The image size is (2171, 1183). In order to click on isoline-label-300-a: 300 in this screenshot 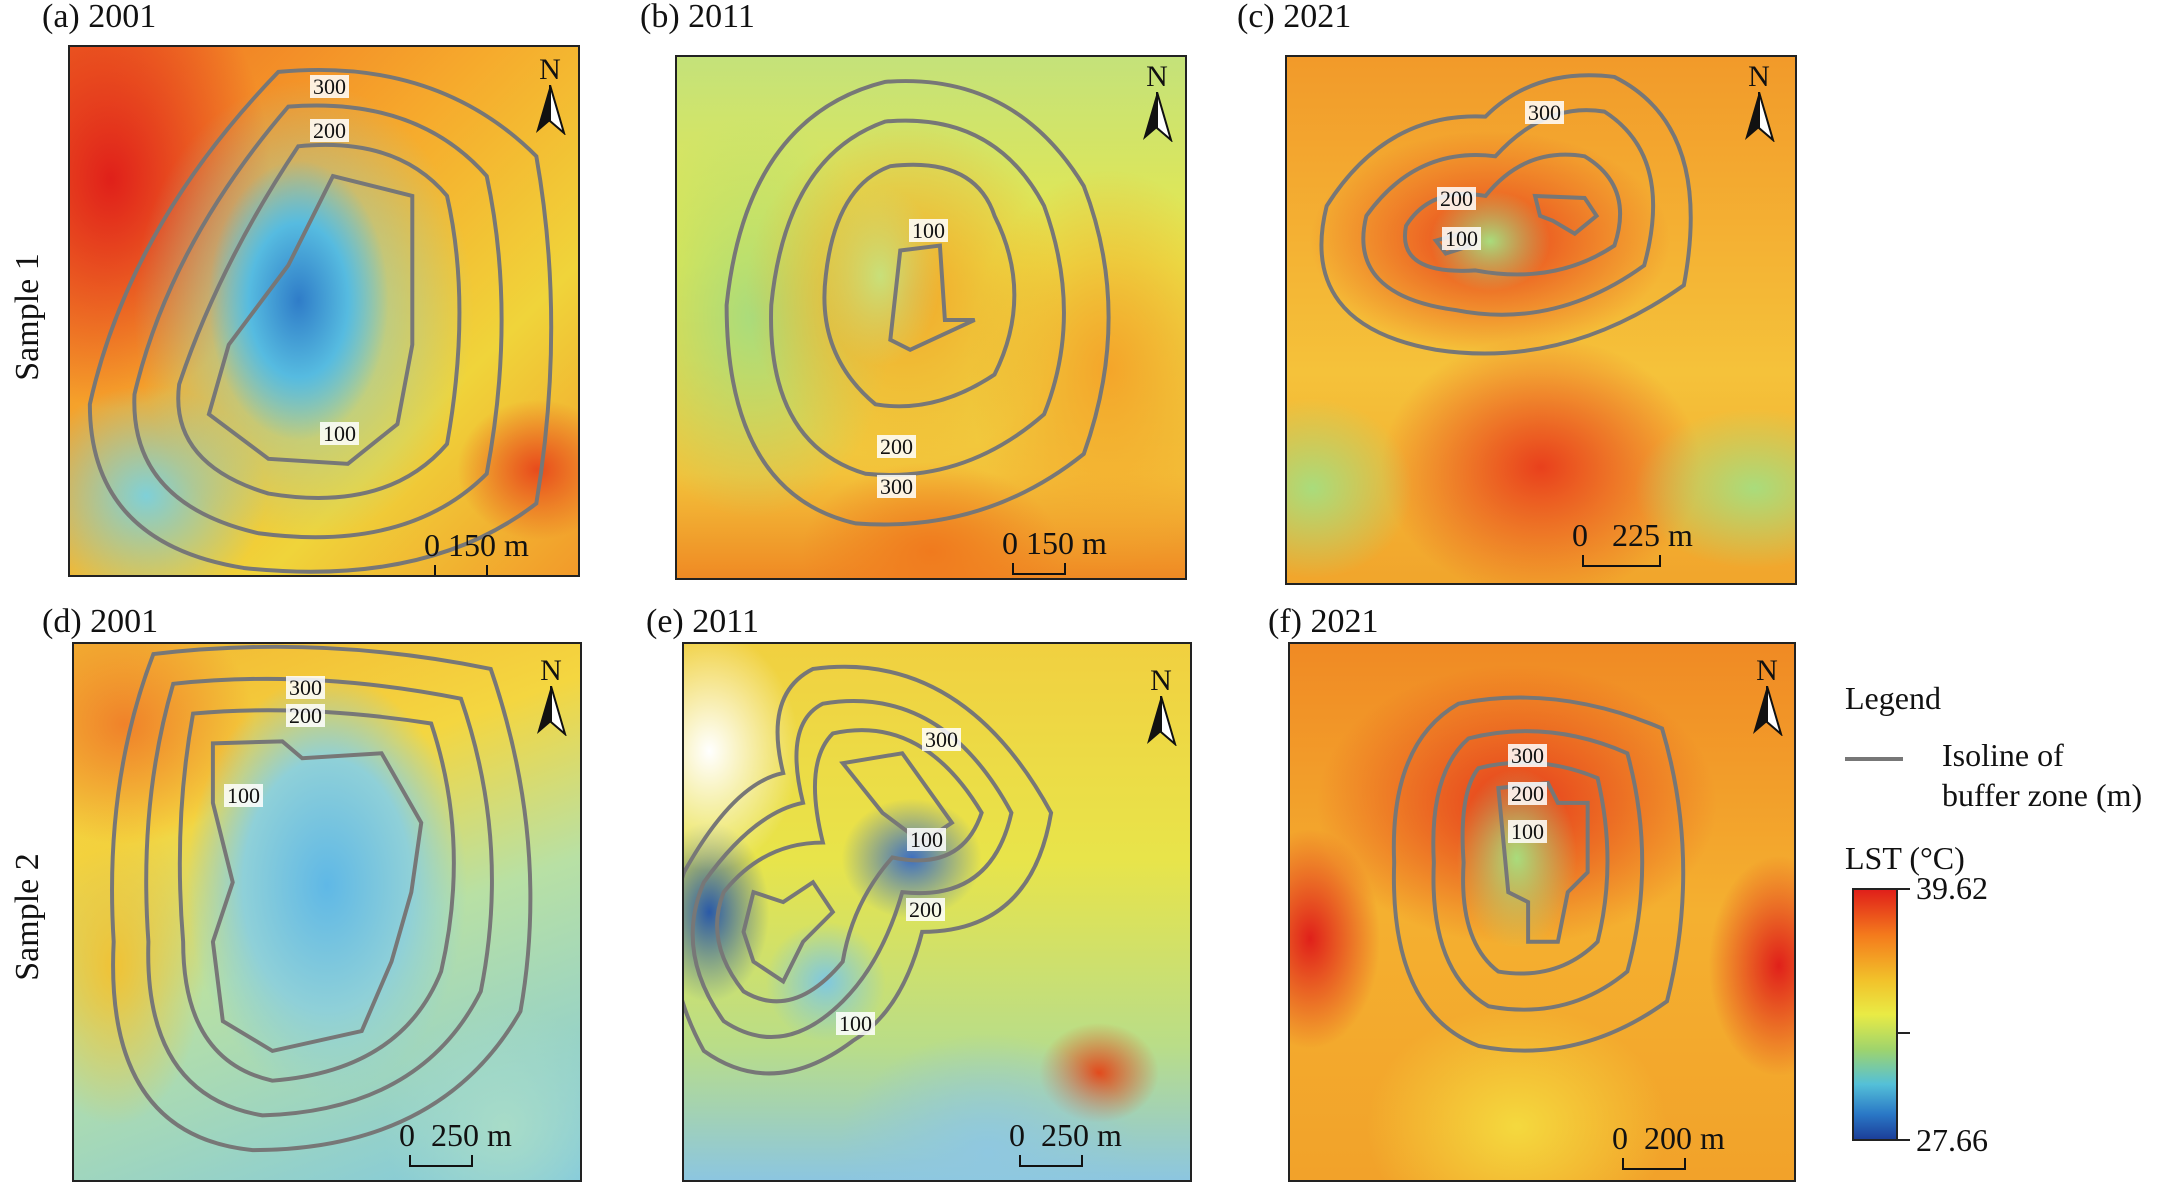, I will do `click(329, 86)`.